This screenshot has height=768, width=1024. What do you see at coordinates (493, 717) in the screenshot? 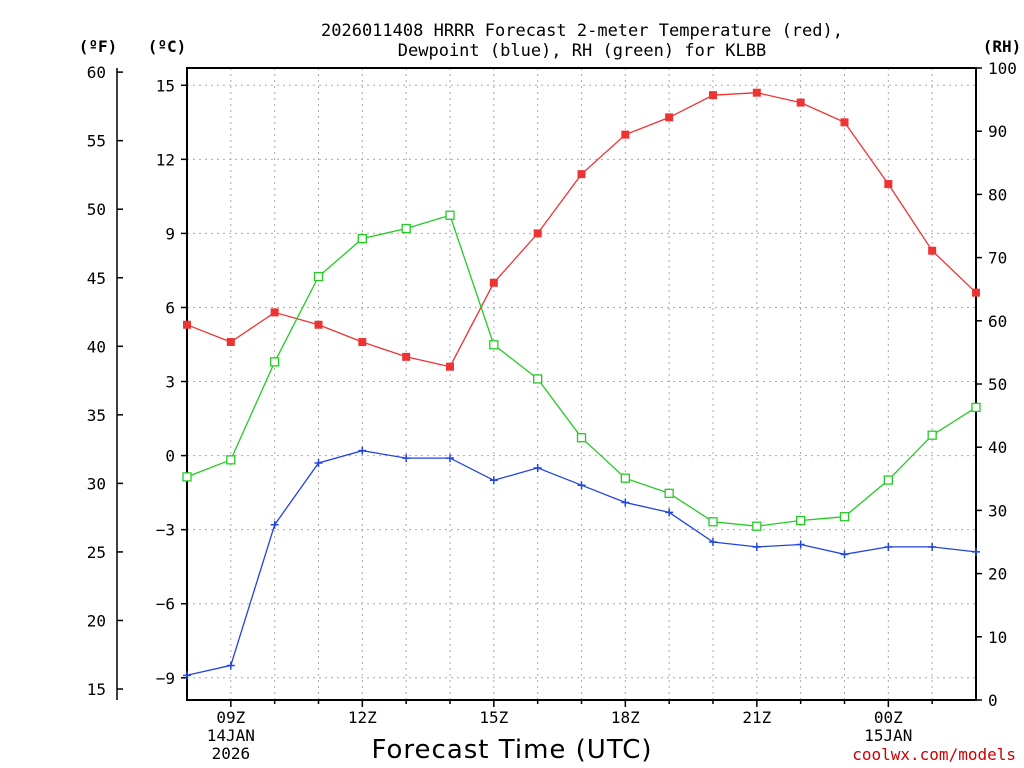
I see `x-tick-label: 15Z` at bounding box center [493, 717].